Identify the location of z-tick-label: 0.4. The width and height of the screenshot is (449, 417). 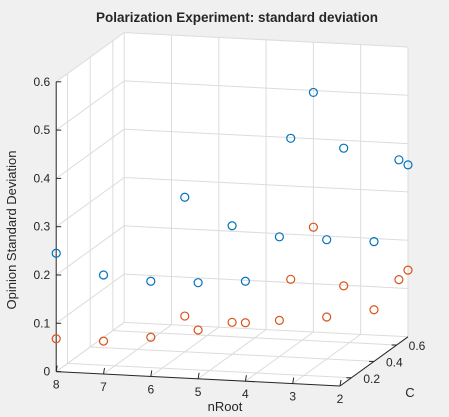
(42, 178).